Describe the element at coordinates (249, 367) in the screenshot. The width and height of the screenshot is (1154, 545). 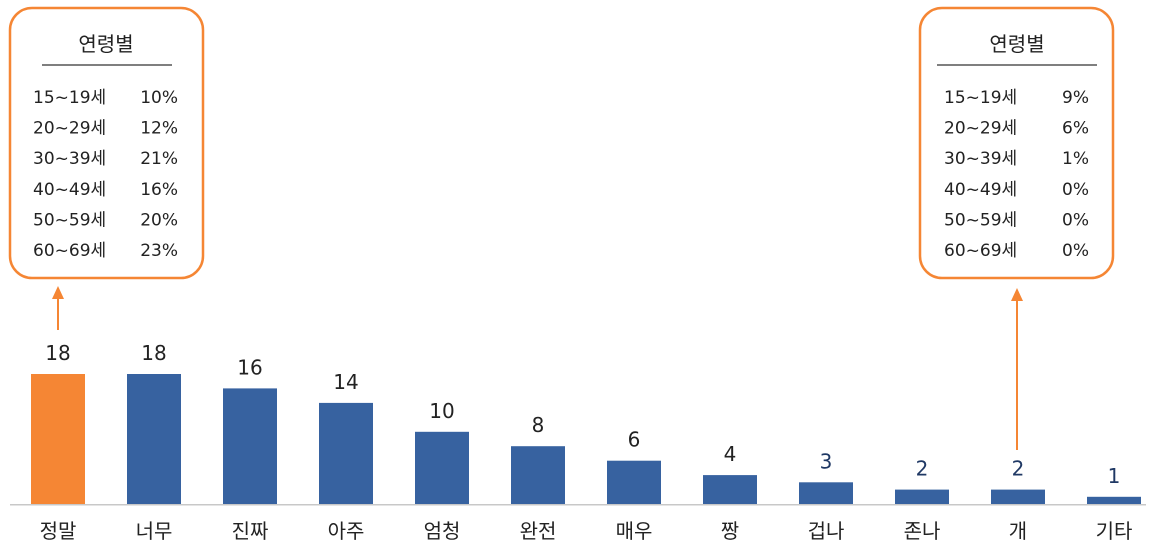
I see `value-label-진짜: 16` at that location.